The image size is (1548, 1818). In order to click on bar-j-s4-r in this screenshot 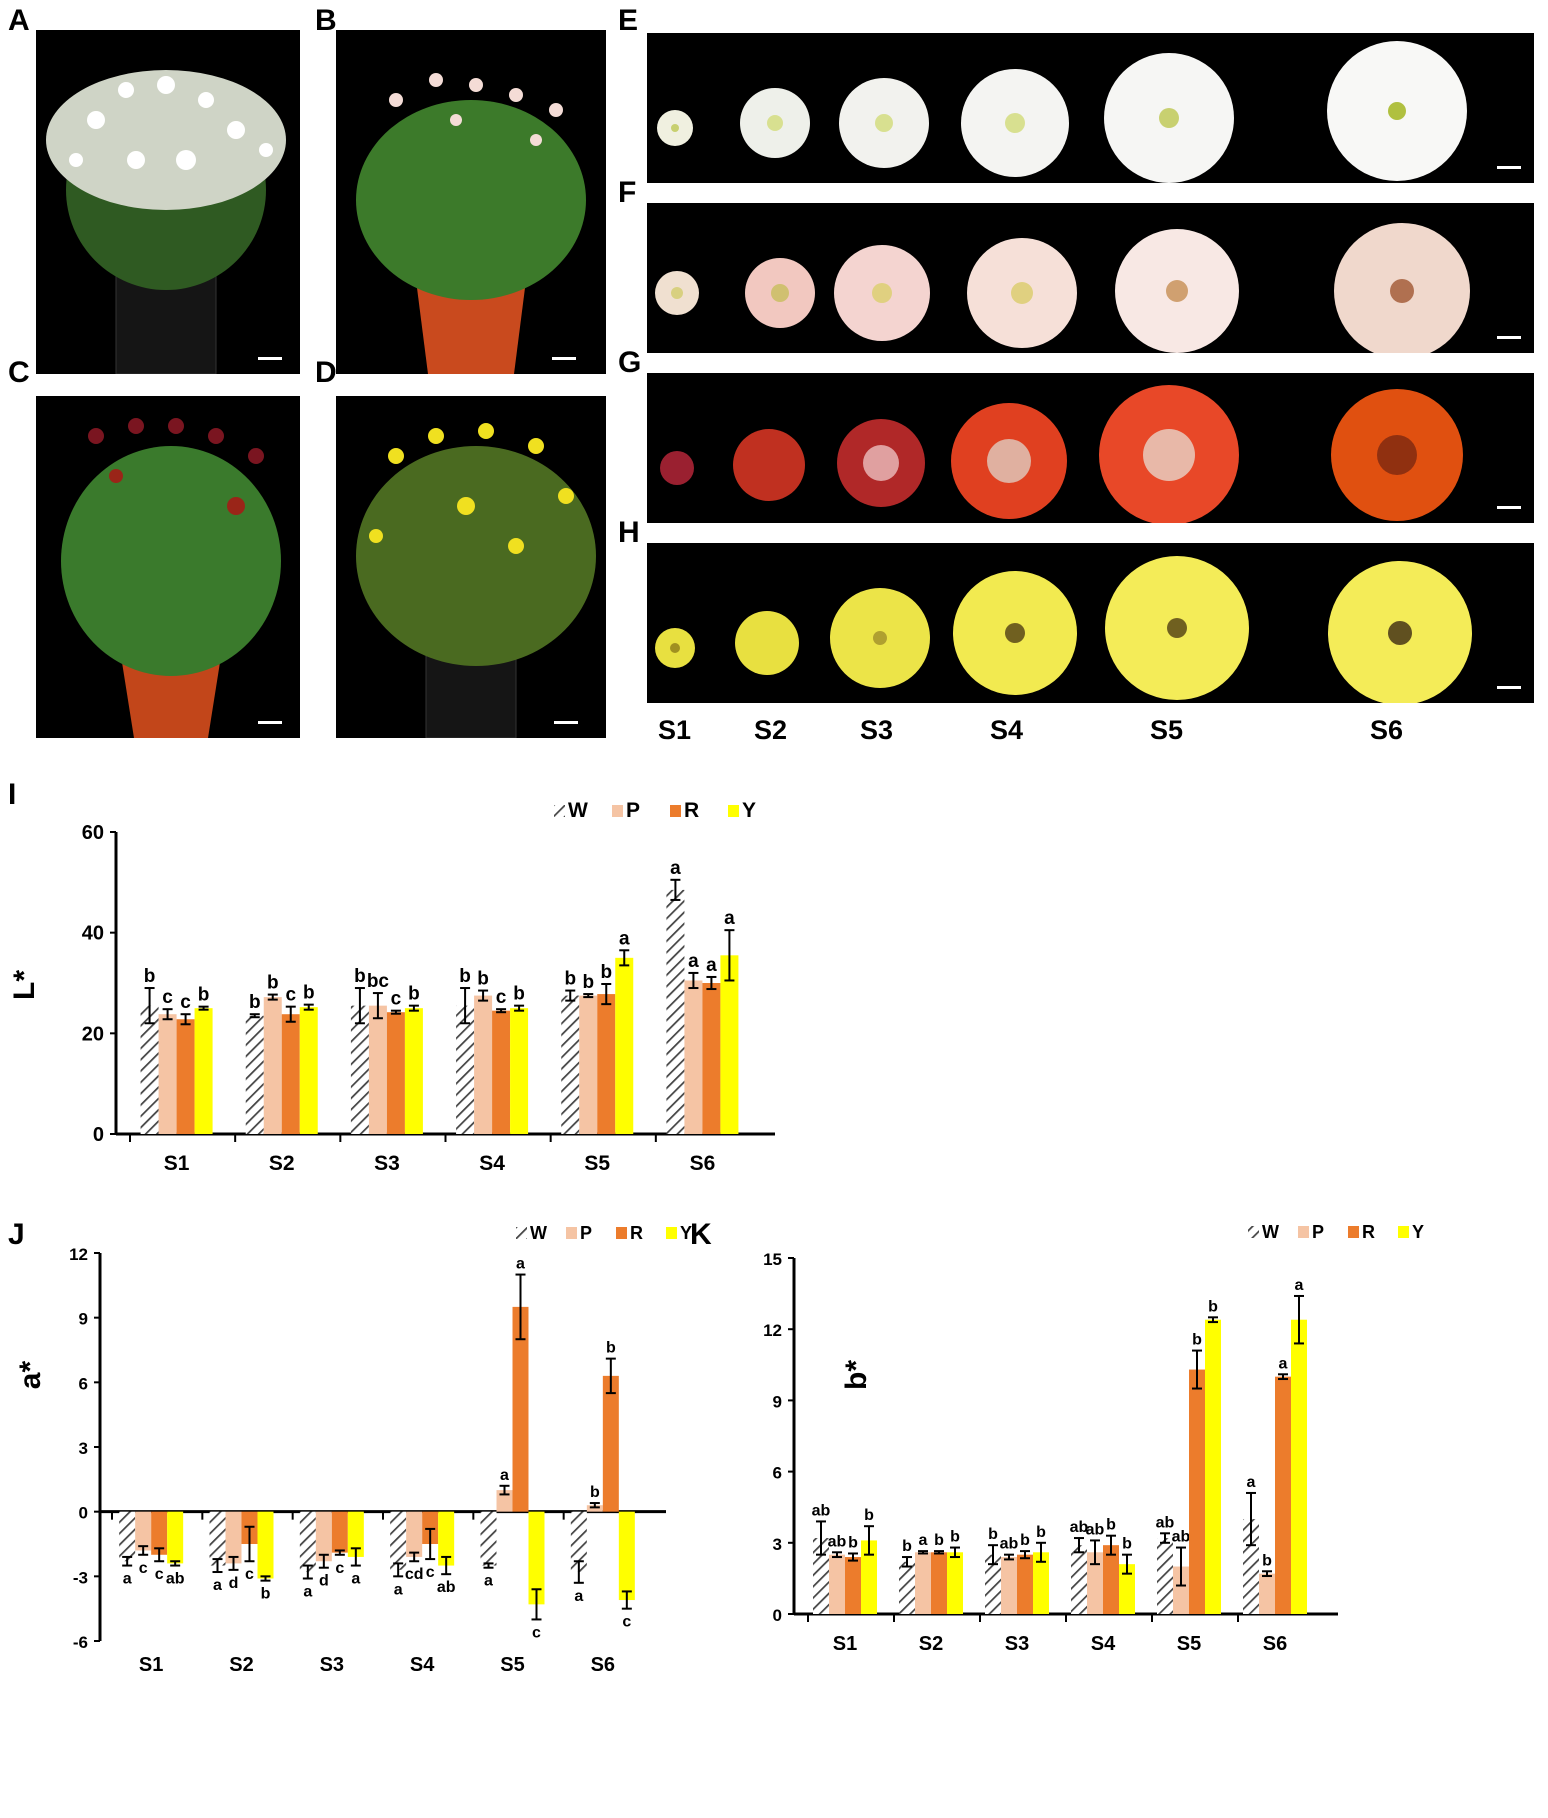, I will do `click(430, 1527)`.